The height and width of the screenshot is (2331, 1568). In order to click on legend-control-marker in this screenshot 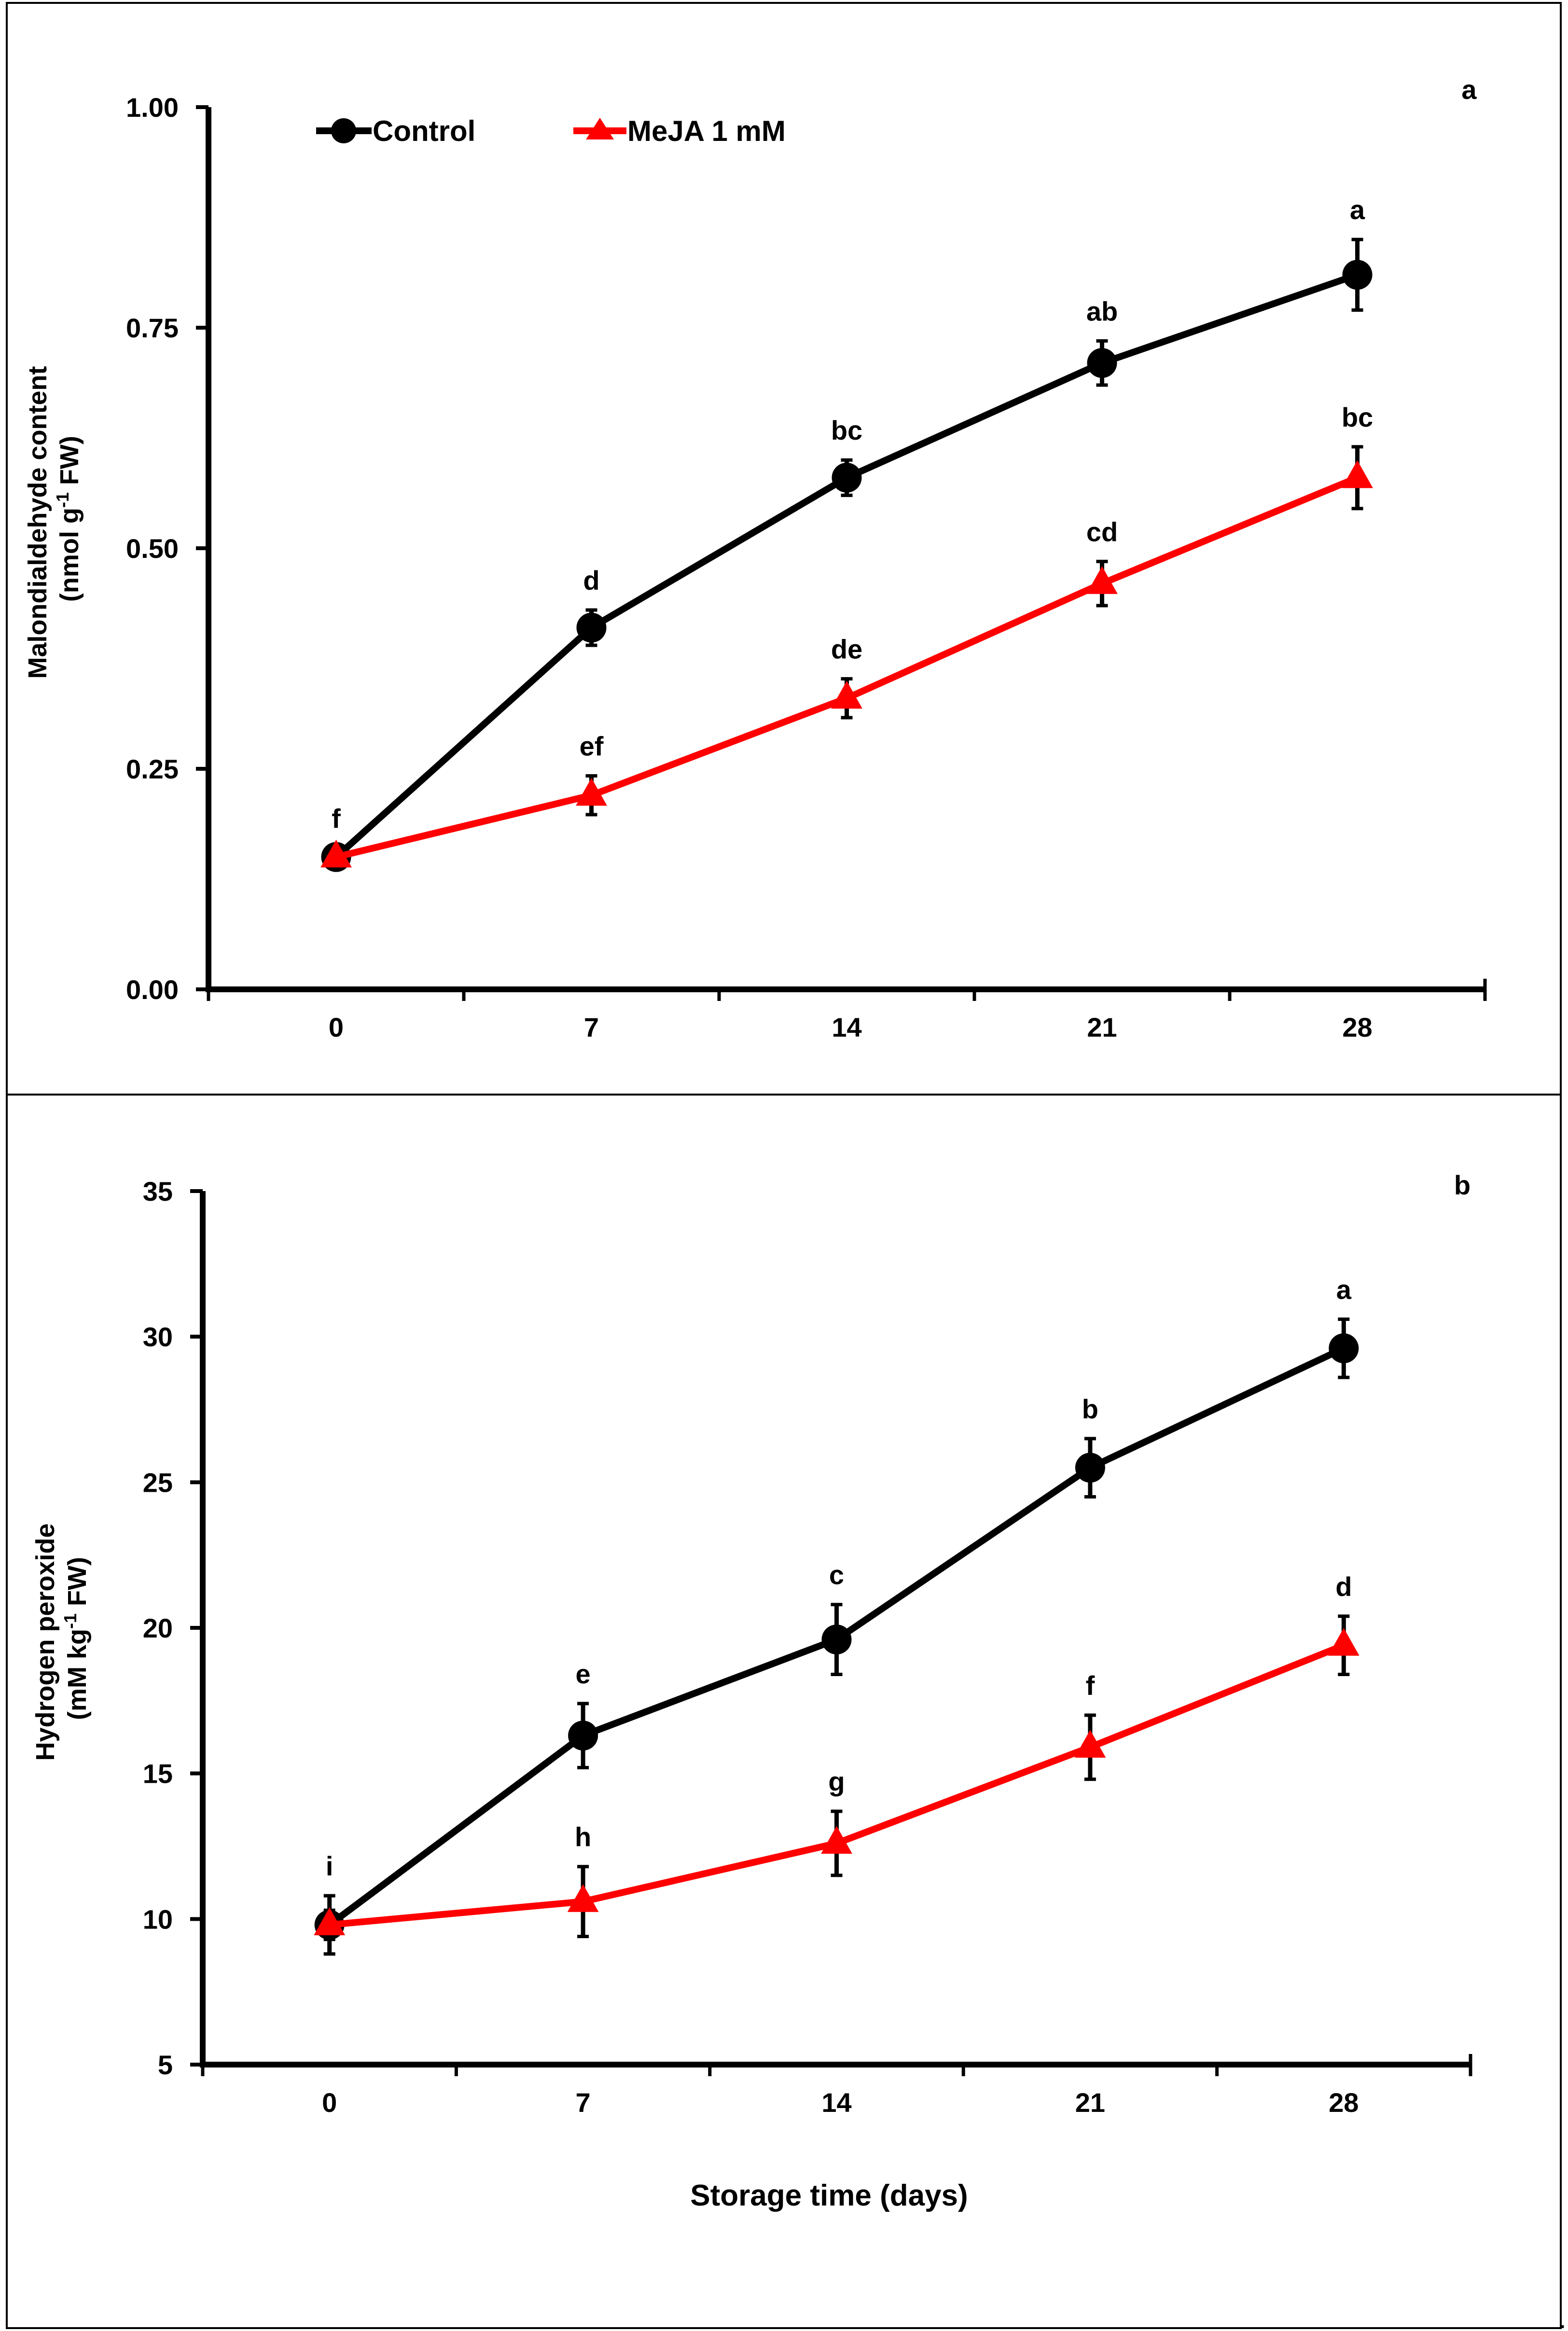, I will do `click(343, 130)`.